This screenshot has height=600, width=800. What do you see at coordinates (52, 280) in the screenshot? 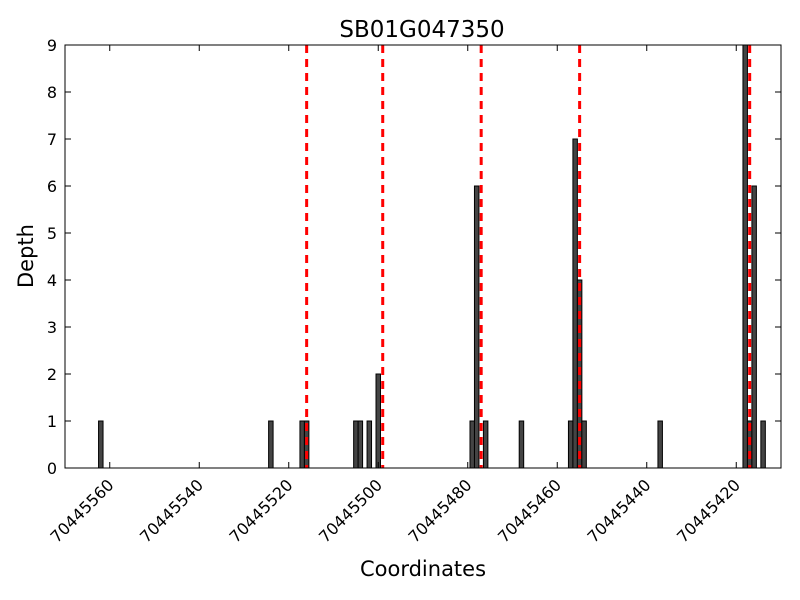
I see `y-tick-label: 4` at bounding box center [52, 280].